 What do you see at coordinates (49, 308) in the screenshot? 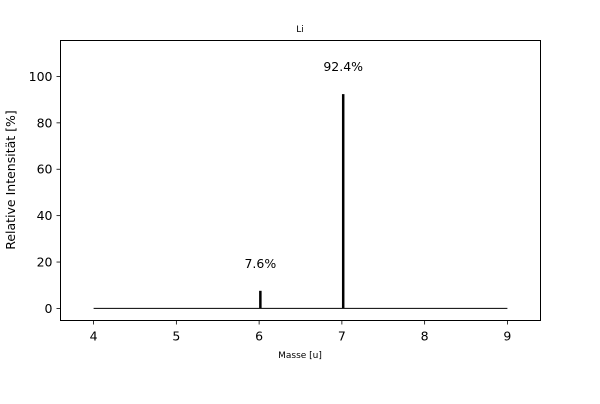
I see `y-tick-label: 0` at bounding box center [49, 308].